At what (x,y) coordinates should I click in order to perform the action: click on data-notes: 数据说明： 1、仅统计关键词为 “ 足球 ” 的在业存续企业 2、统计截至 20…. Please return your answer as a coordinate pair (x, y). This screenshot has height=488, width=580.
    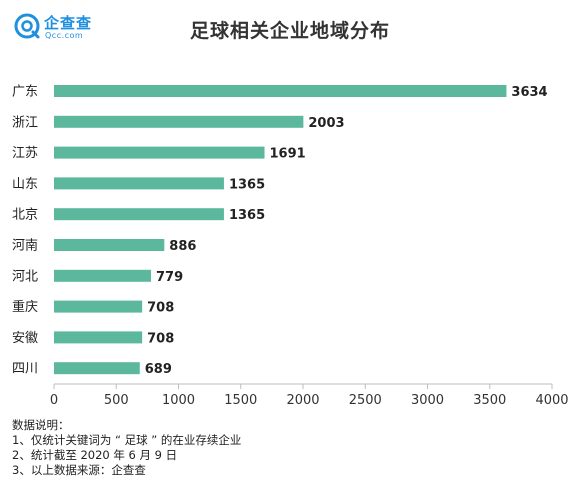
    Looking at the image, I should click on (126, 448).